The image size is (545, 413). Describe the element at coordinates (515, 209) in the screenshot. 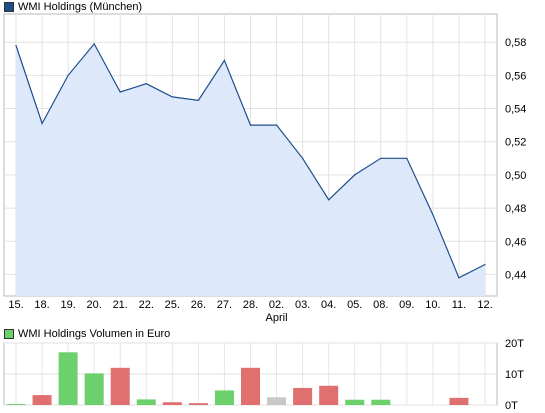

I see `price-y-tick-label: 0,48` at that location.